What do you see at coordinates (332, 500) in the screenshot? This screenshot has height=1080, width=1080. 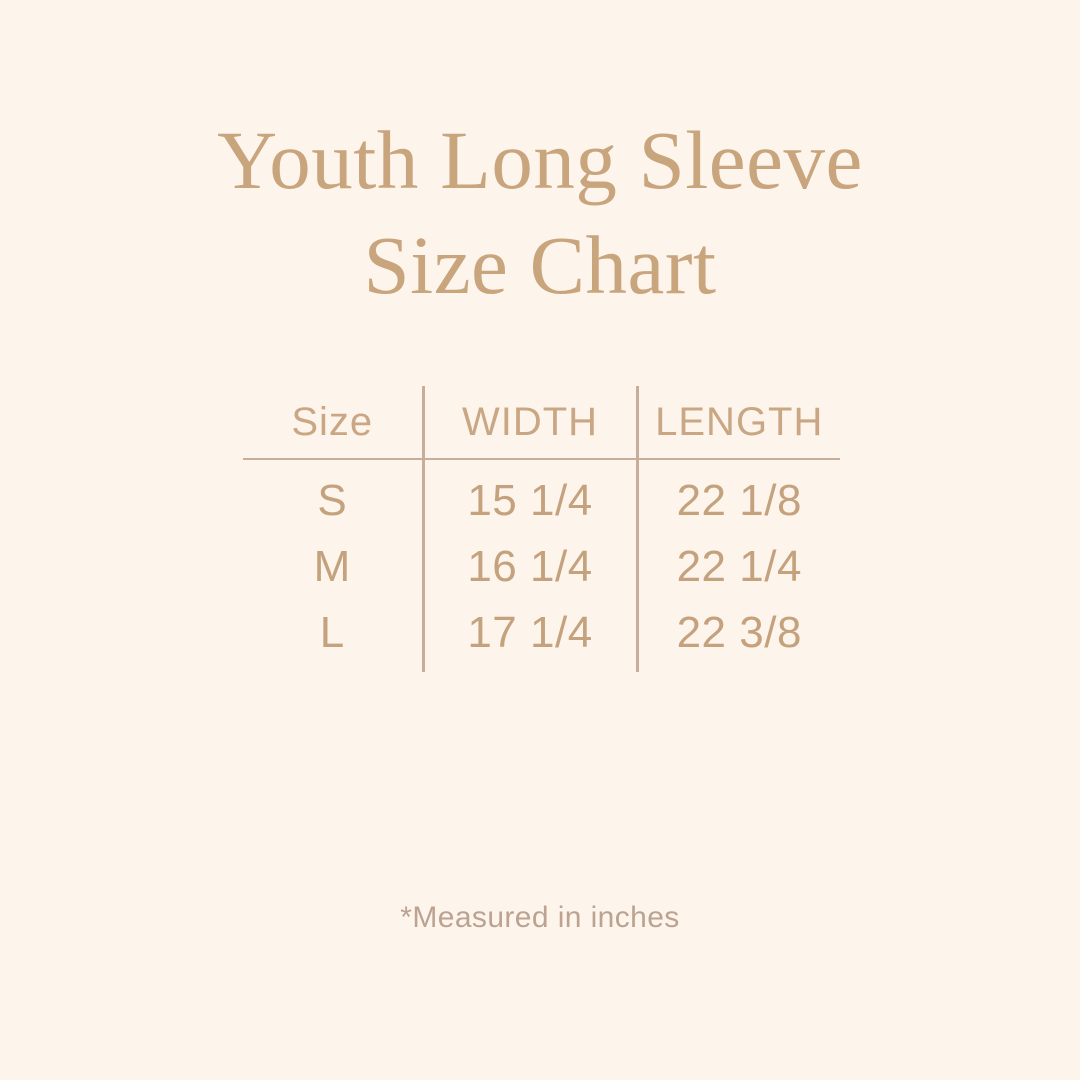 I see `cell-size: S` at bounding box center [332, 500].